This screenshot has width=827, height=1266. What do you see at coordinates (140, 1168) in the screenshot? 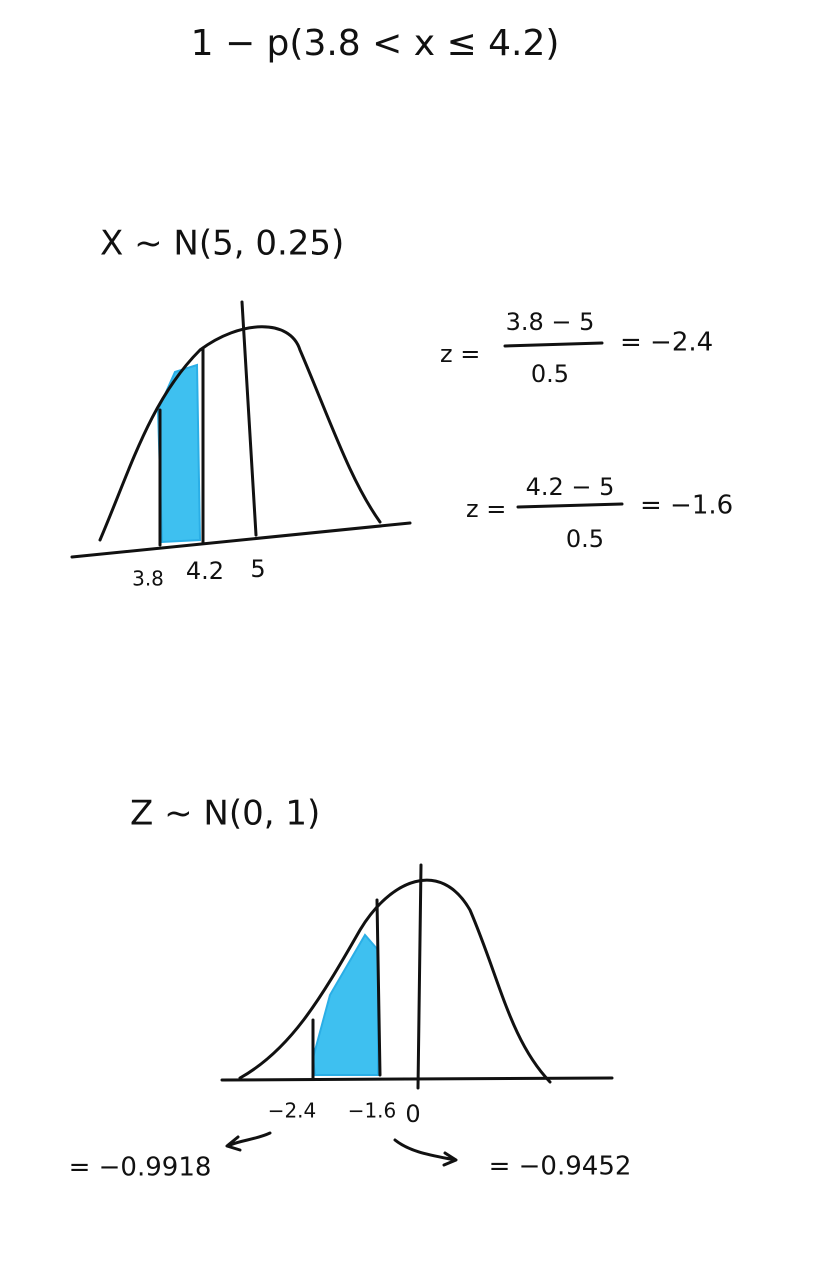
I see `probability-result: = −0.9918` at bounding box center [140, 1168].